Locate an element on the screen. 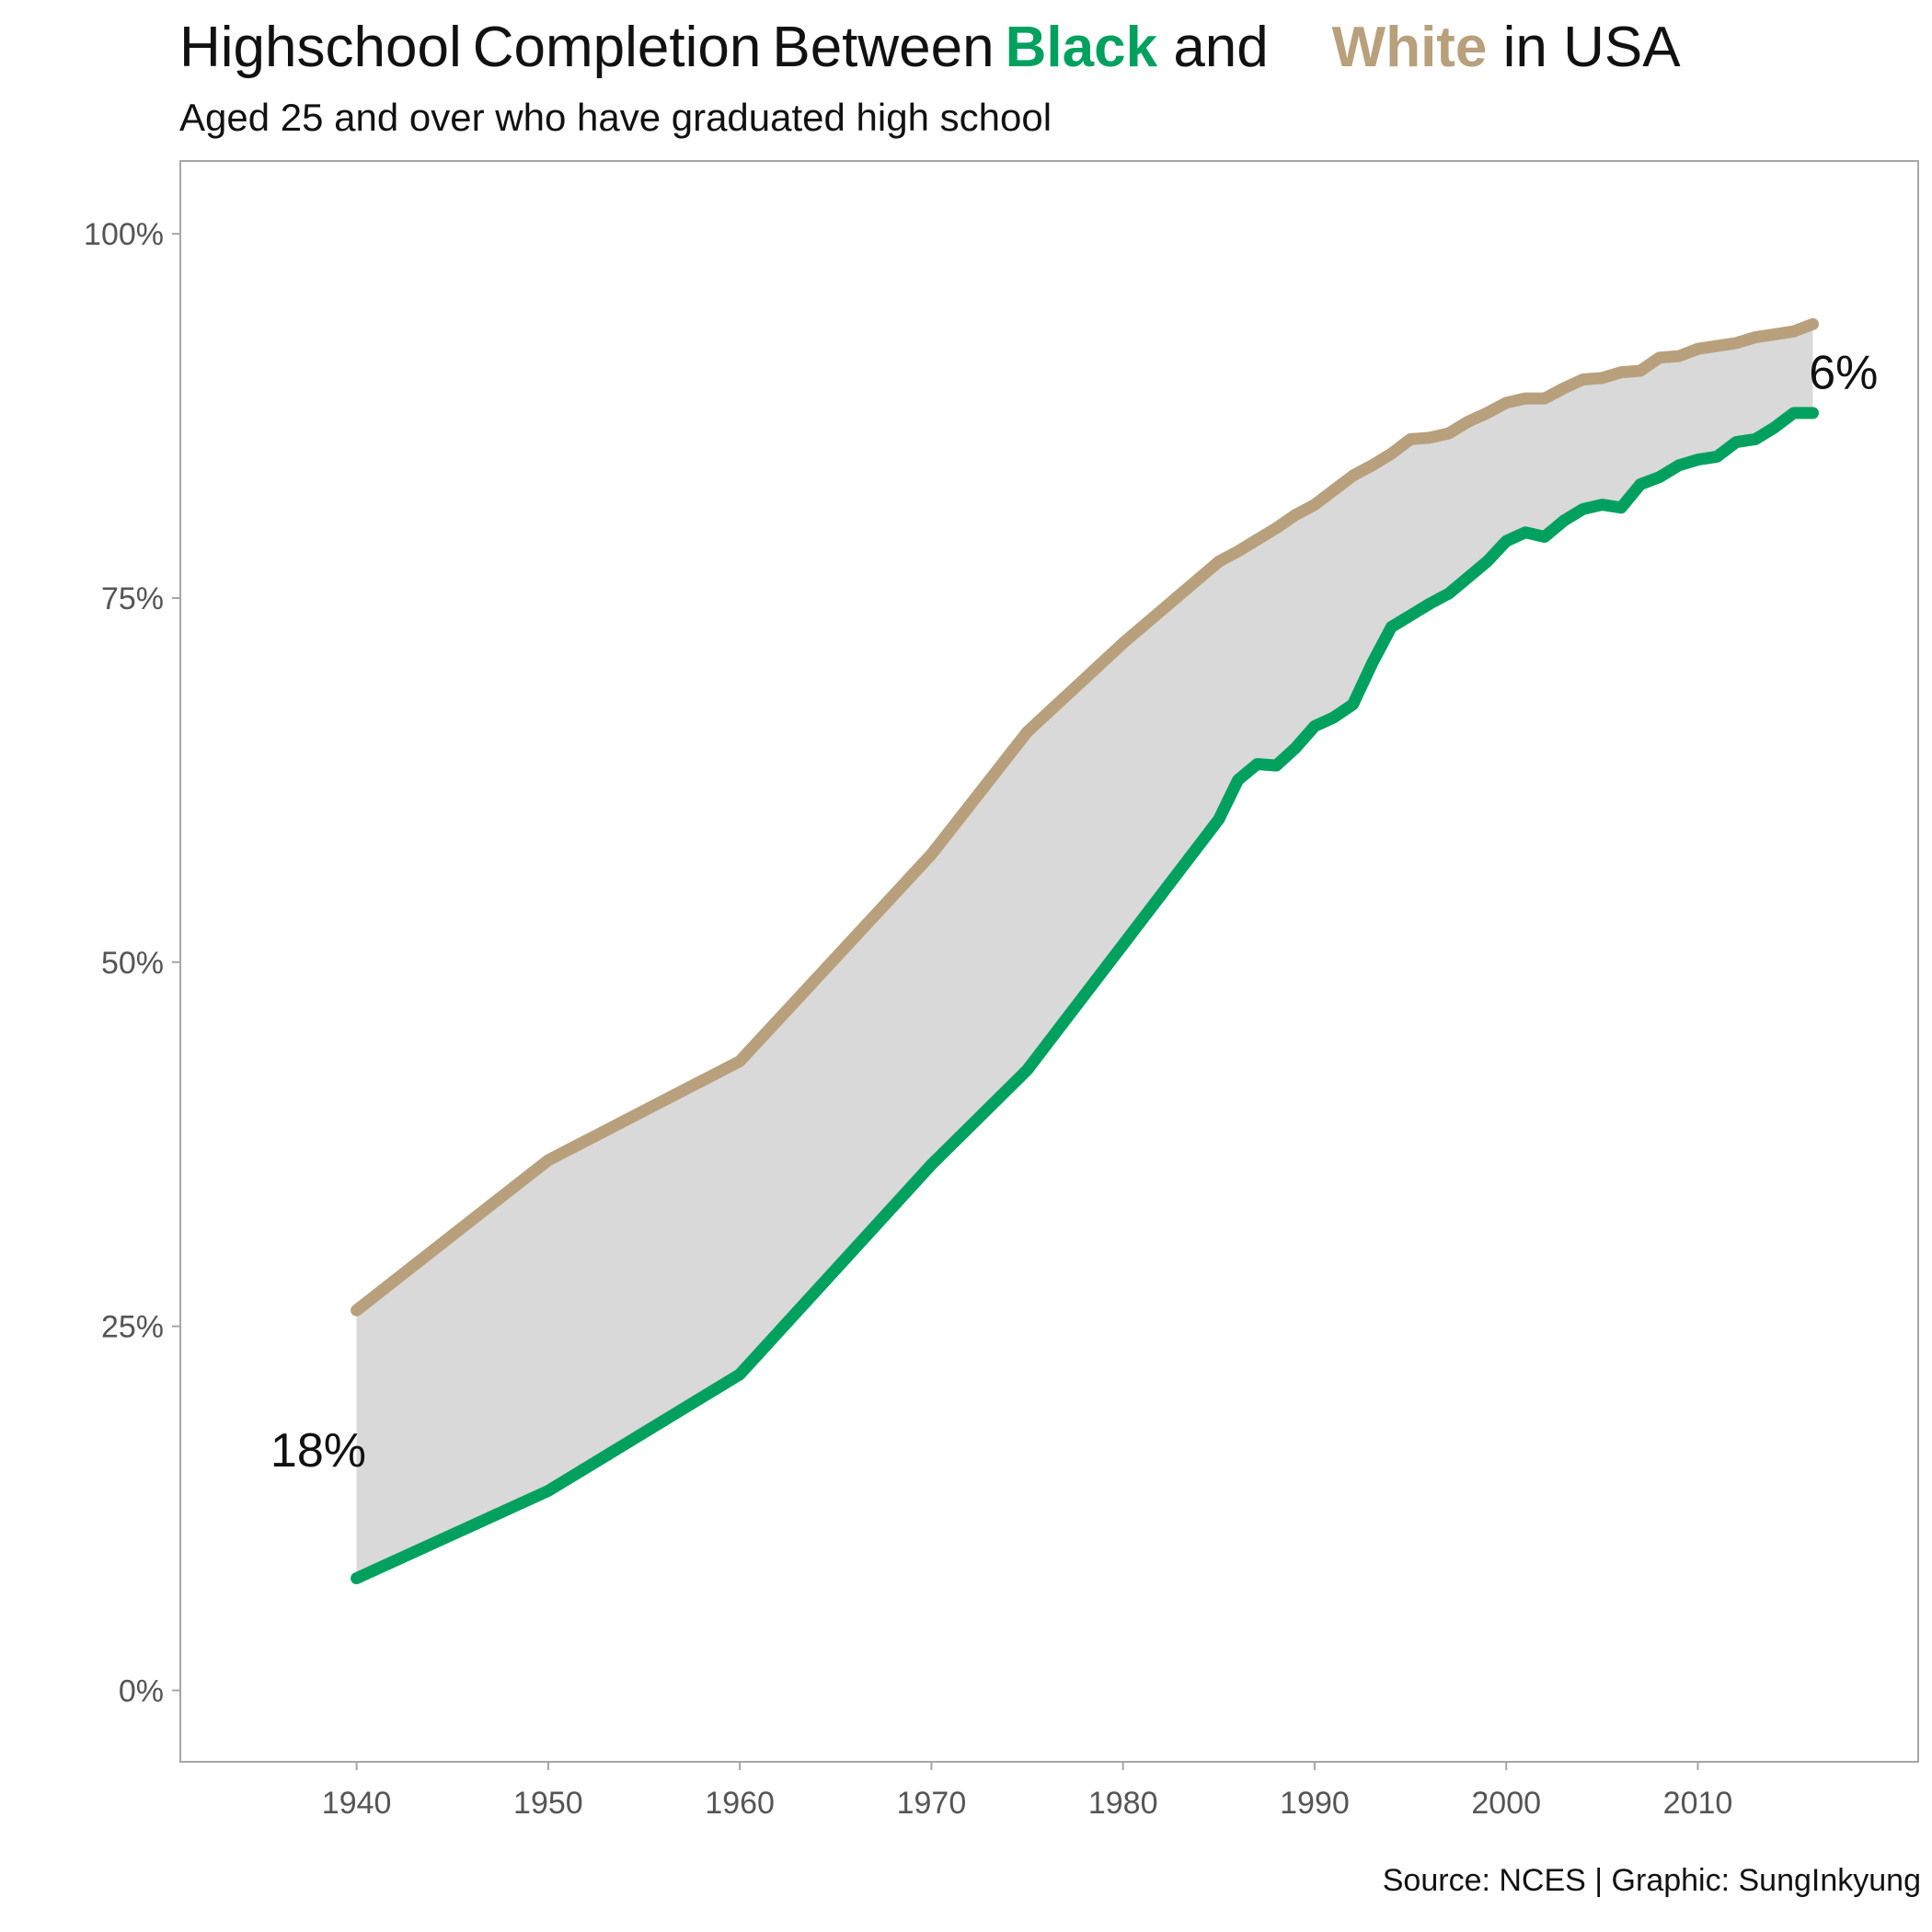 The height and width of the screenshot is (1932, 1932). x-tick-label: 2010 is located at coordinates (1698, 1803).